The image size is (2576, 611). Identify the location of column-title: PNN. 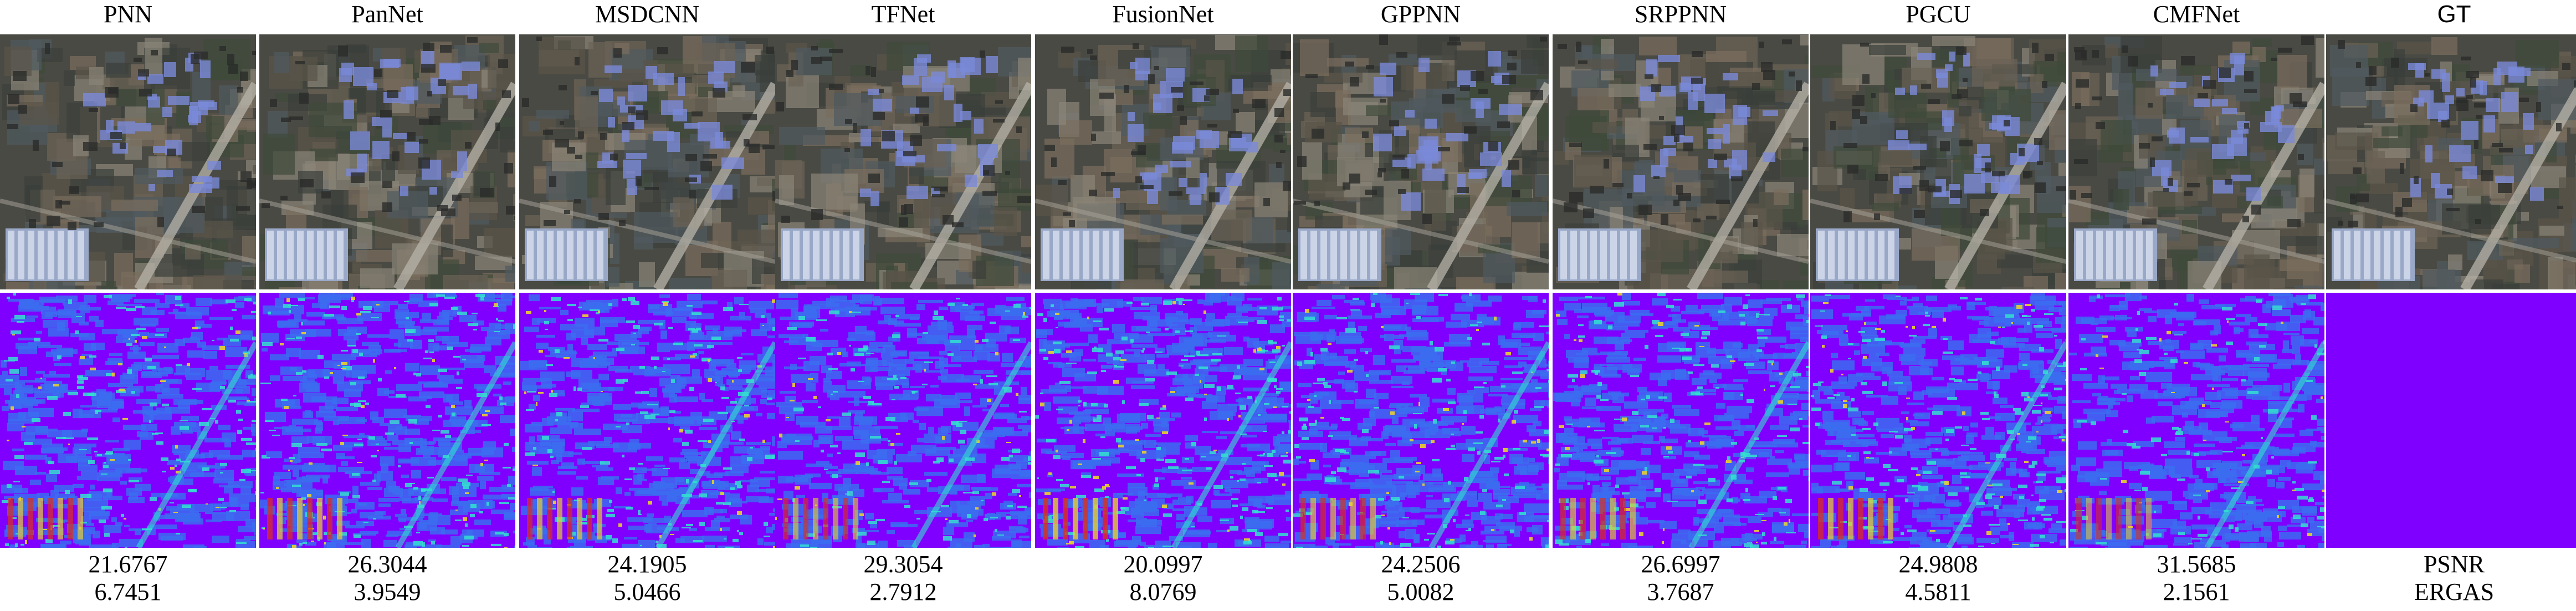
(128, 14).